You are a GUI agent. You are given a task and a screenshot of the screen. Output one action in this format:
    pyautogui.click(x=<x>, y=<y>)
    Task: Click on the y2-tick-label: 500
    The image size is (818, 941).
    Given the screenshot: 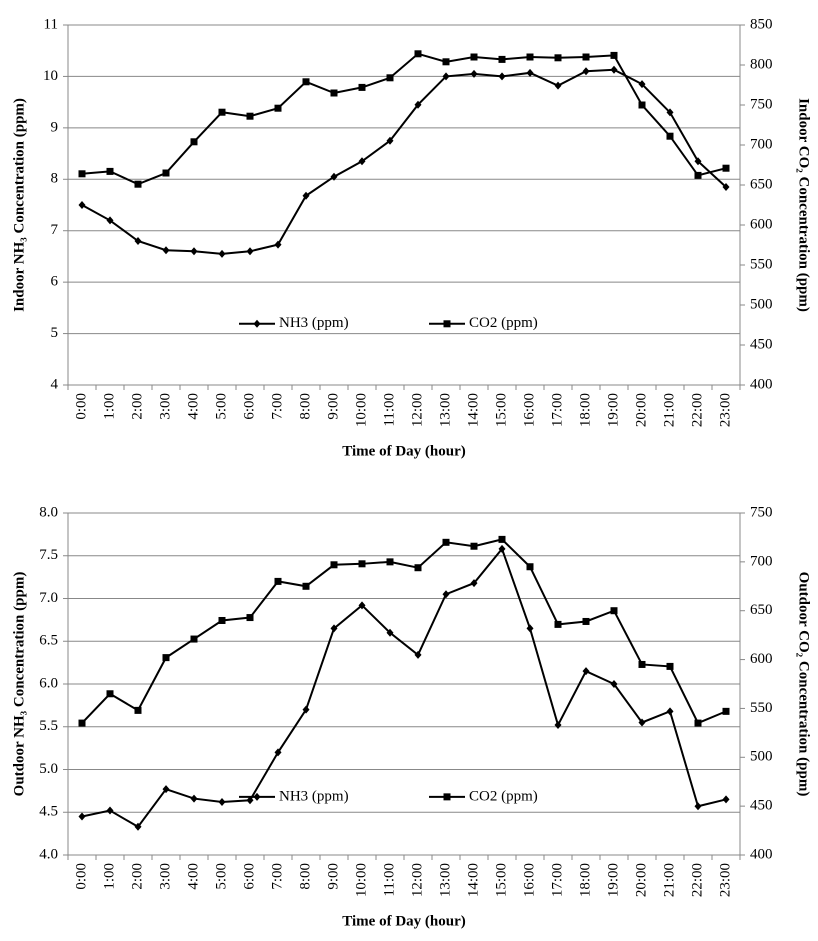 What is the action you would take?
    pyautogui.click(x=761, y=757)
    